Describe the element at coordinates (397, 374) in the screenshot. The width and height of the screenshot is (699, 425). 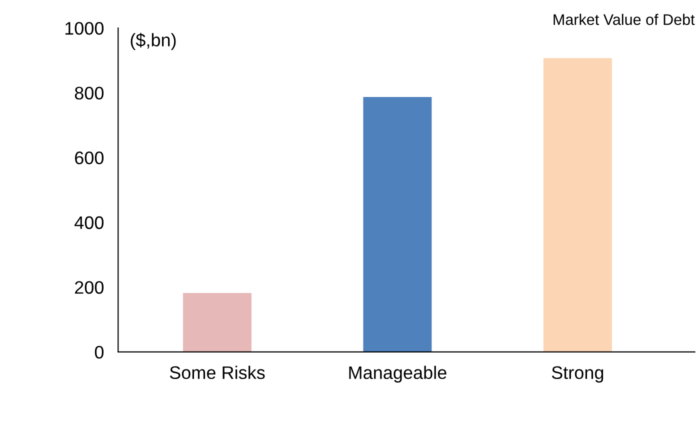
I see `x-tick-label: Manageable` at that location.